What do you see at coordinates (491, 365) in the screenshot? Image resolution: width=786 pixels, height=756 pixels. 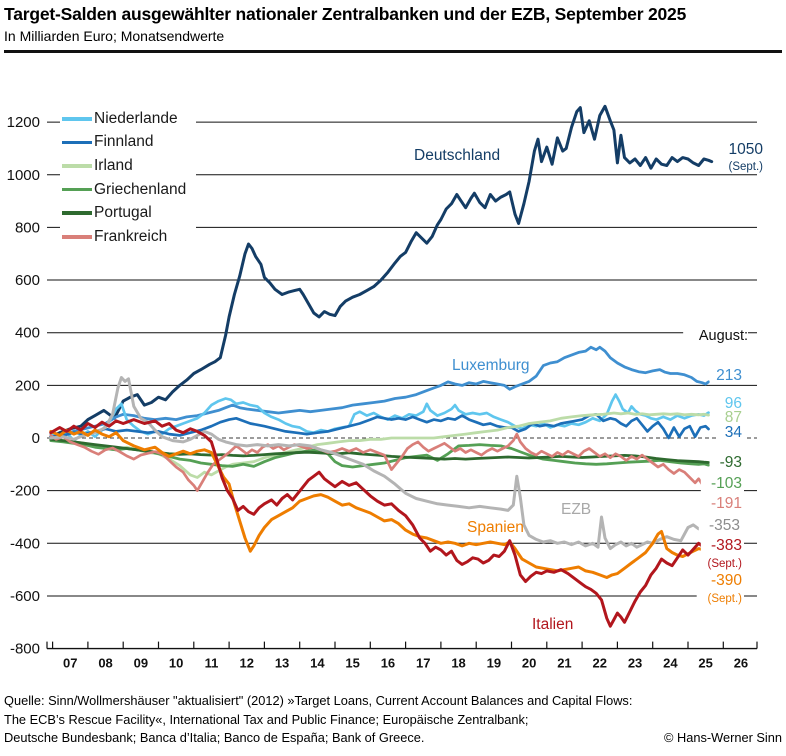 I see `annotation-label-luxemburg: Luxemburg` at bounding box center [491, 365].